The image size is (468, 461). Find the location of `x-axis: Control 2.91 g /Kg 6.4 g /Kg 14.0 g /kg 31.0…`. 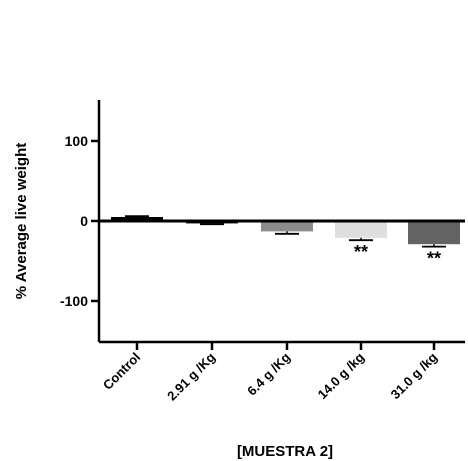

x-axis: Control 2.91 g /Kg 6.4 g /Kg 14.0 g /kg 31.0… is located at coordinates (282, 372).